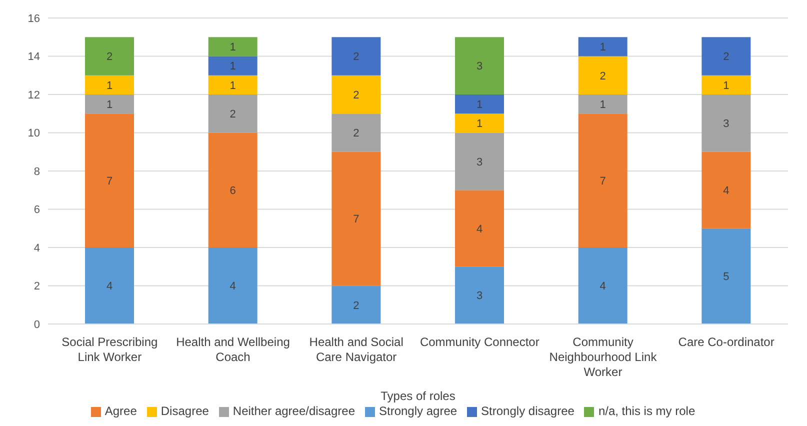 The width and height of the screenshot is (807, 426). Describe the element at coordinates (293, 411) in the screenshot. I see `legend-label: Neither agree/disagree` at that location.